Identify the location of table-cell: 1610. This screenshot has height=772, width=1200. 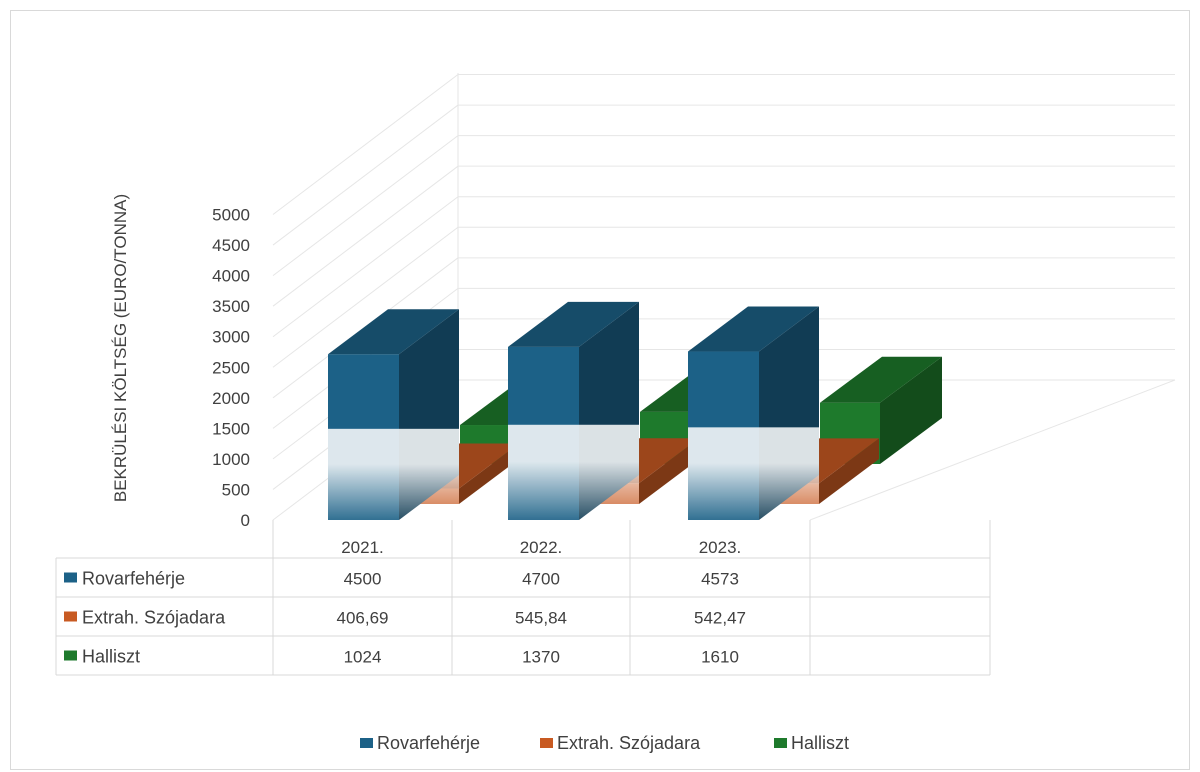
(720, 657).